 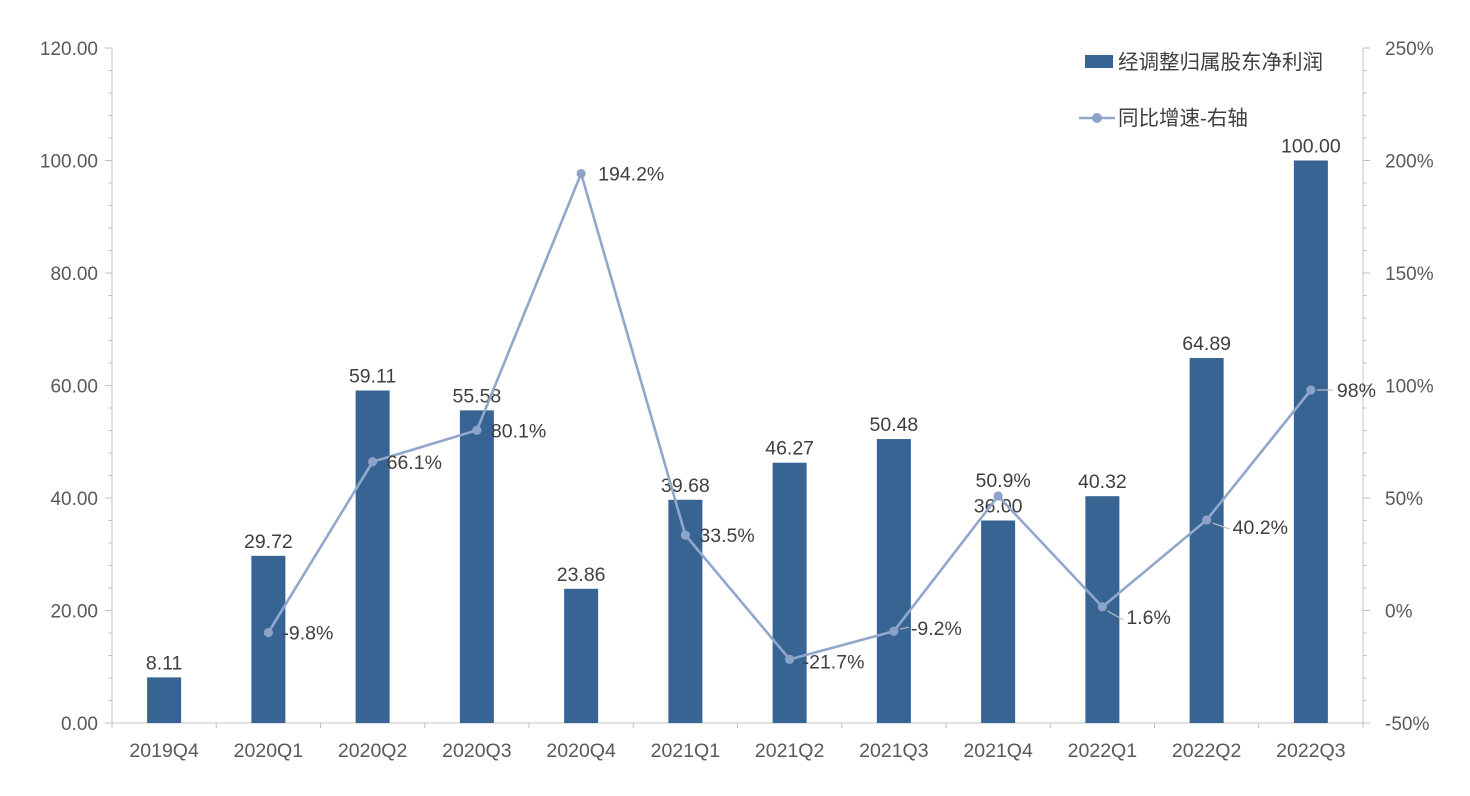 I want to click on legend-label-net-profit: 经调整归属股东净利润, so click(x=1220, y=62).